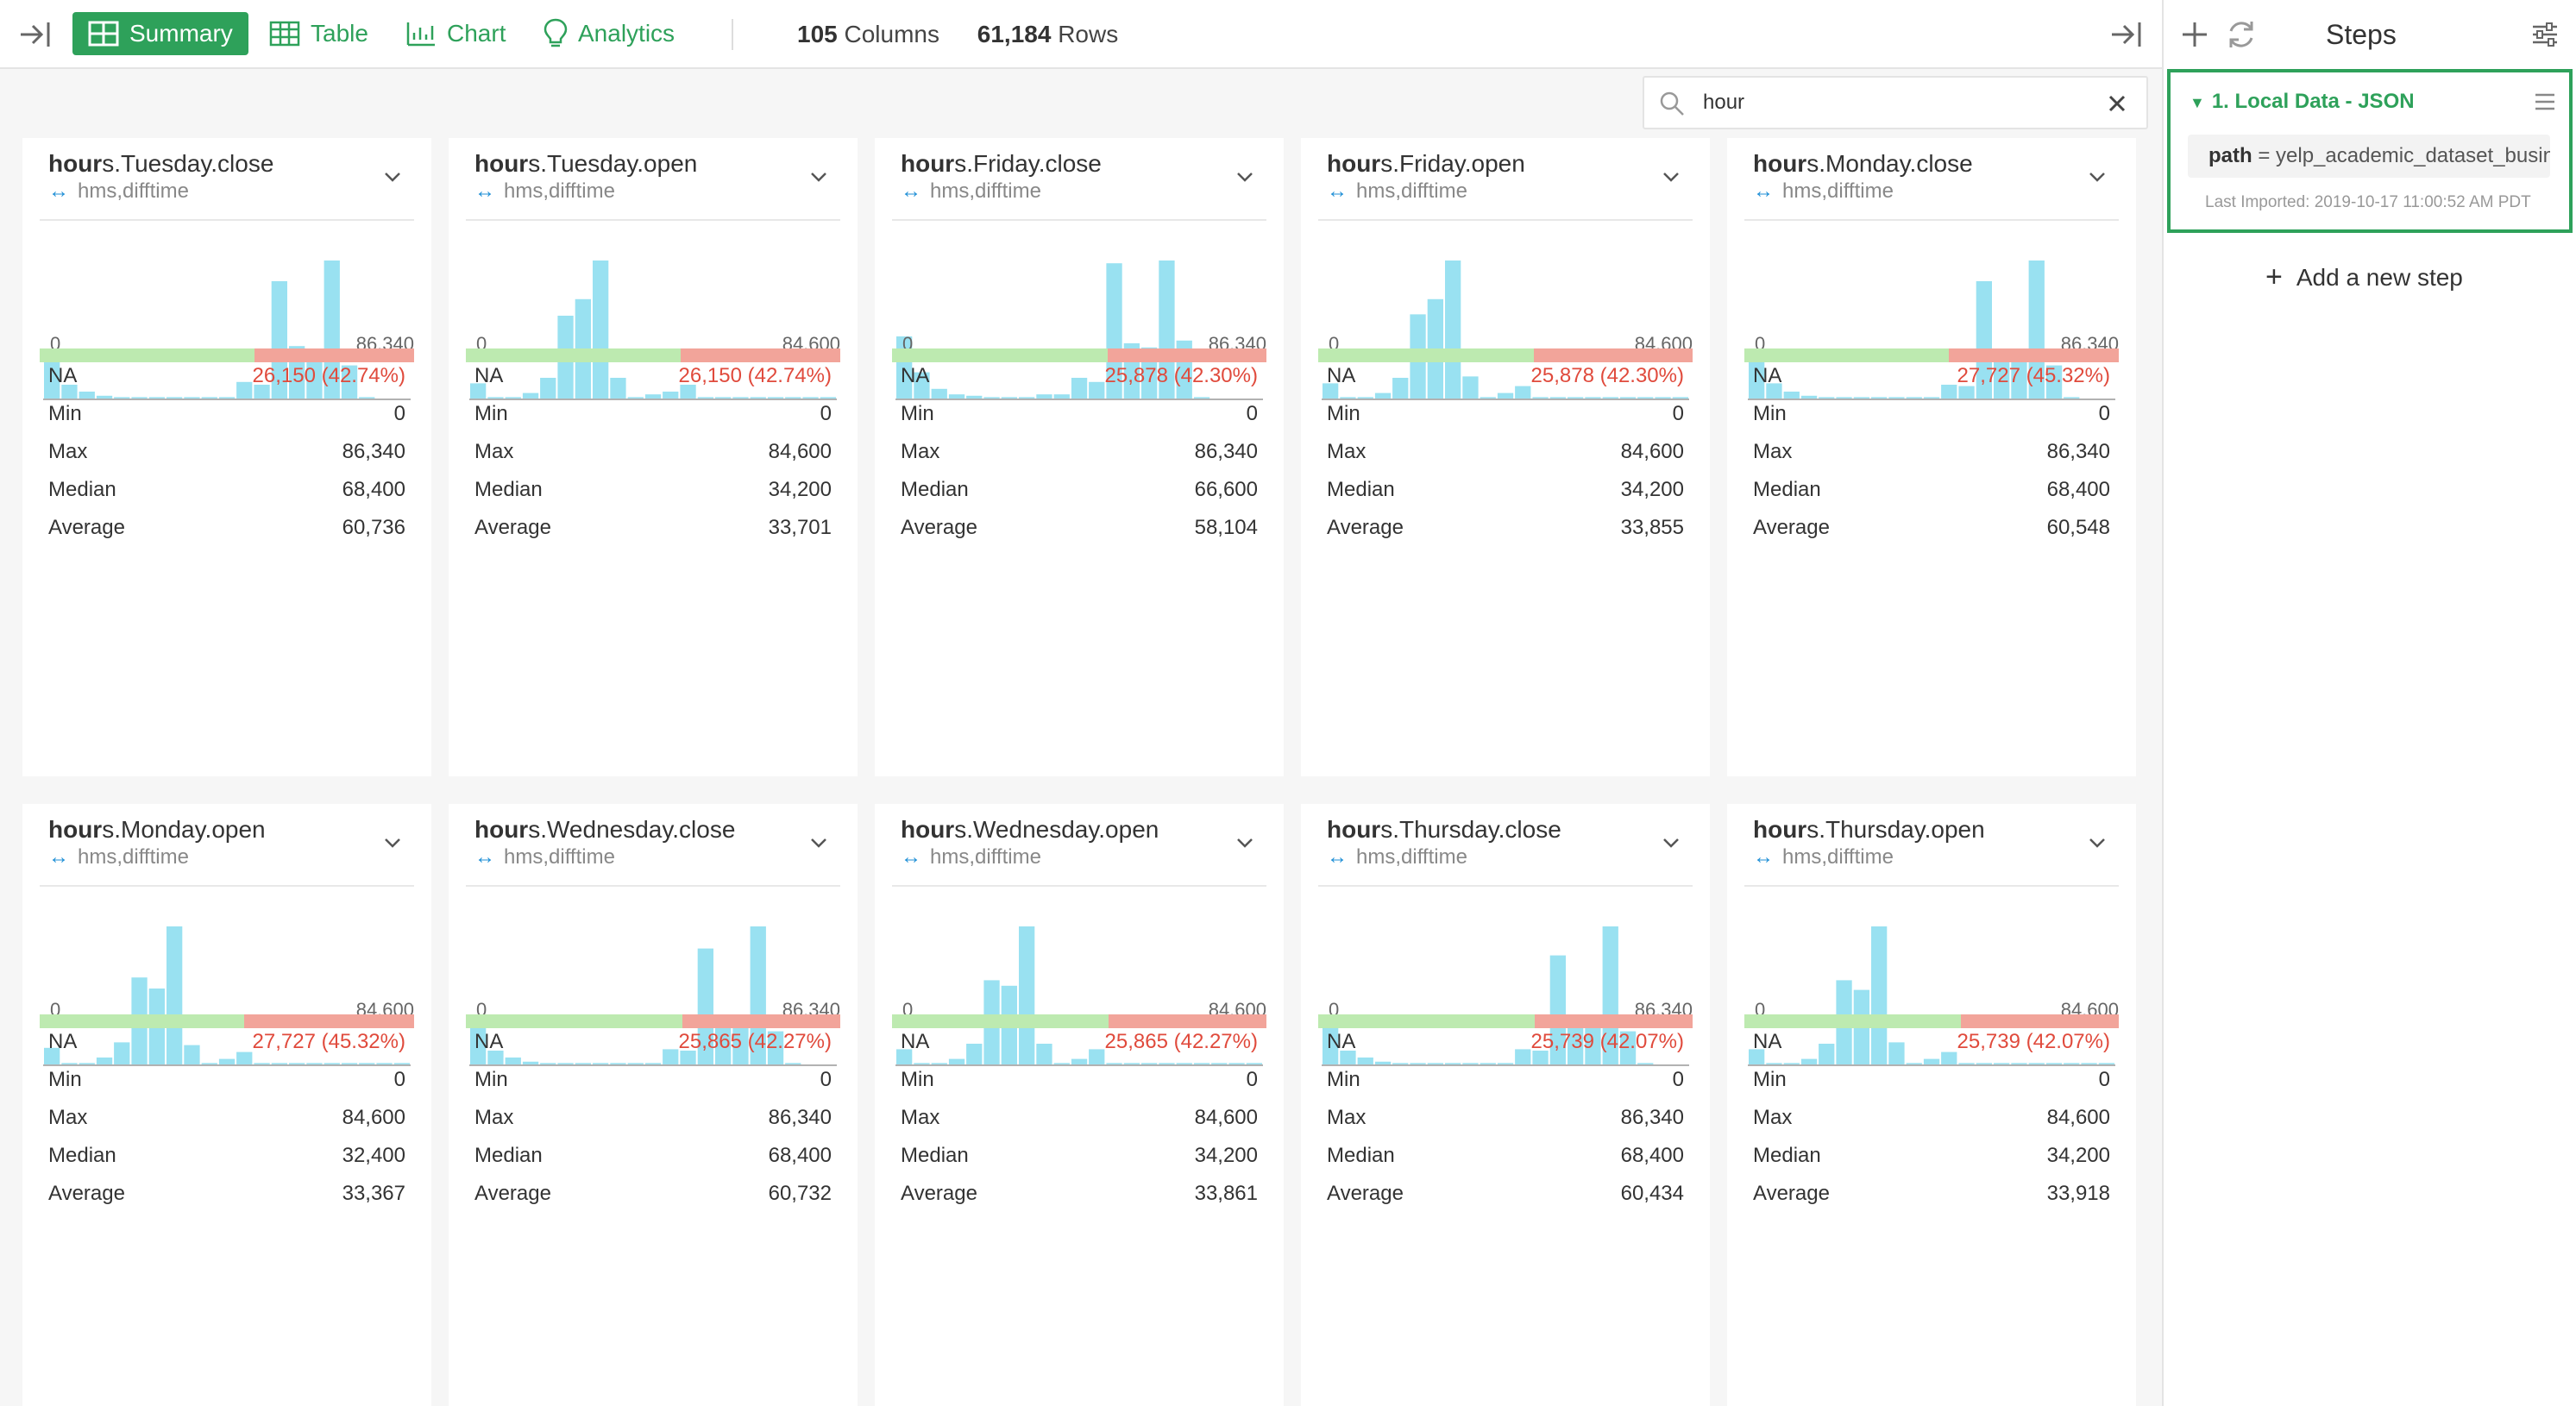 The image size is (2576, 1406). I want to click on column-header: hours.Friday.open ↔ hms,difftime, so click(1505, 178).